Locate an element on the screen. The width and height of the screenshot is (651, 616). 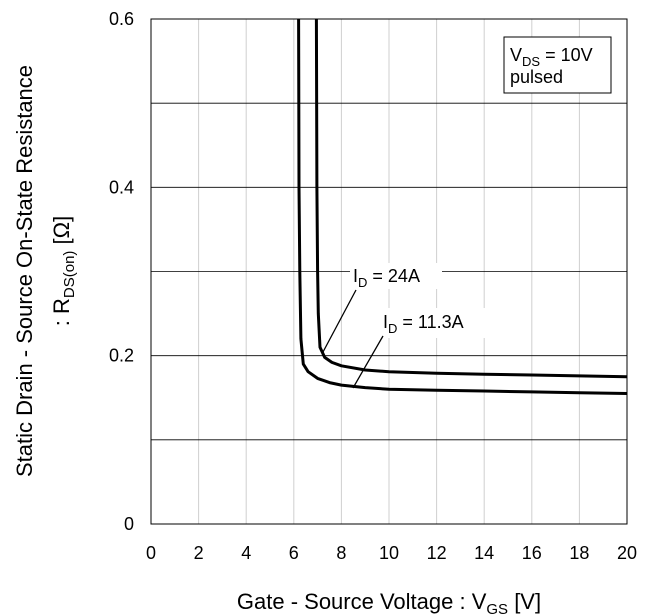
x-tick-label: 16 is located at coordinates (532, 553).